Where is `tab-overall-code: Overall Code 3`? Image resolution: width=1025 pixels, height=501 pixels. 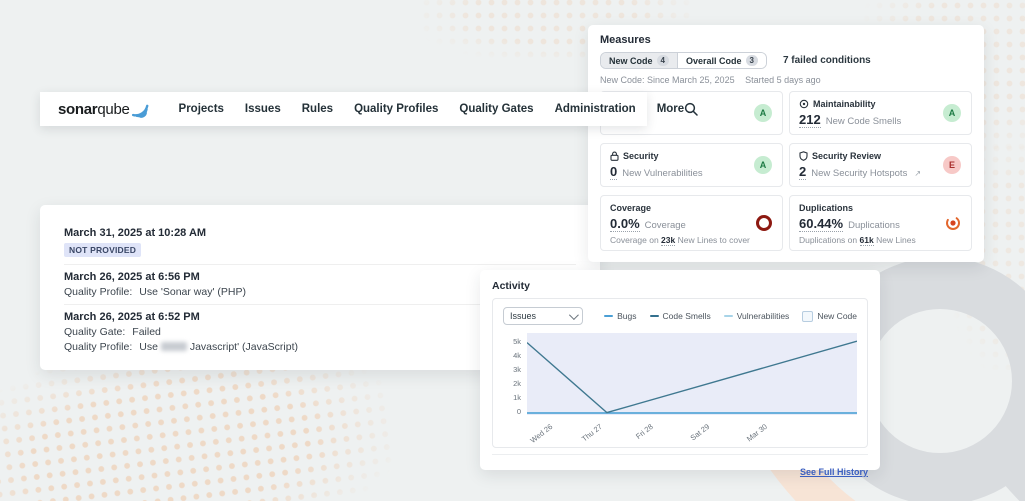
tab-overall-code: Overall Code 3 is located at coordinates (721, 60).